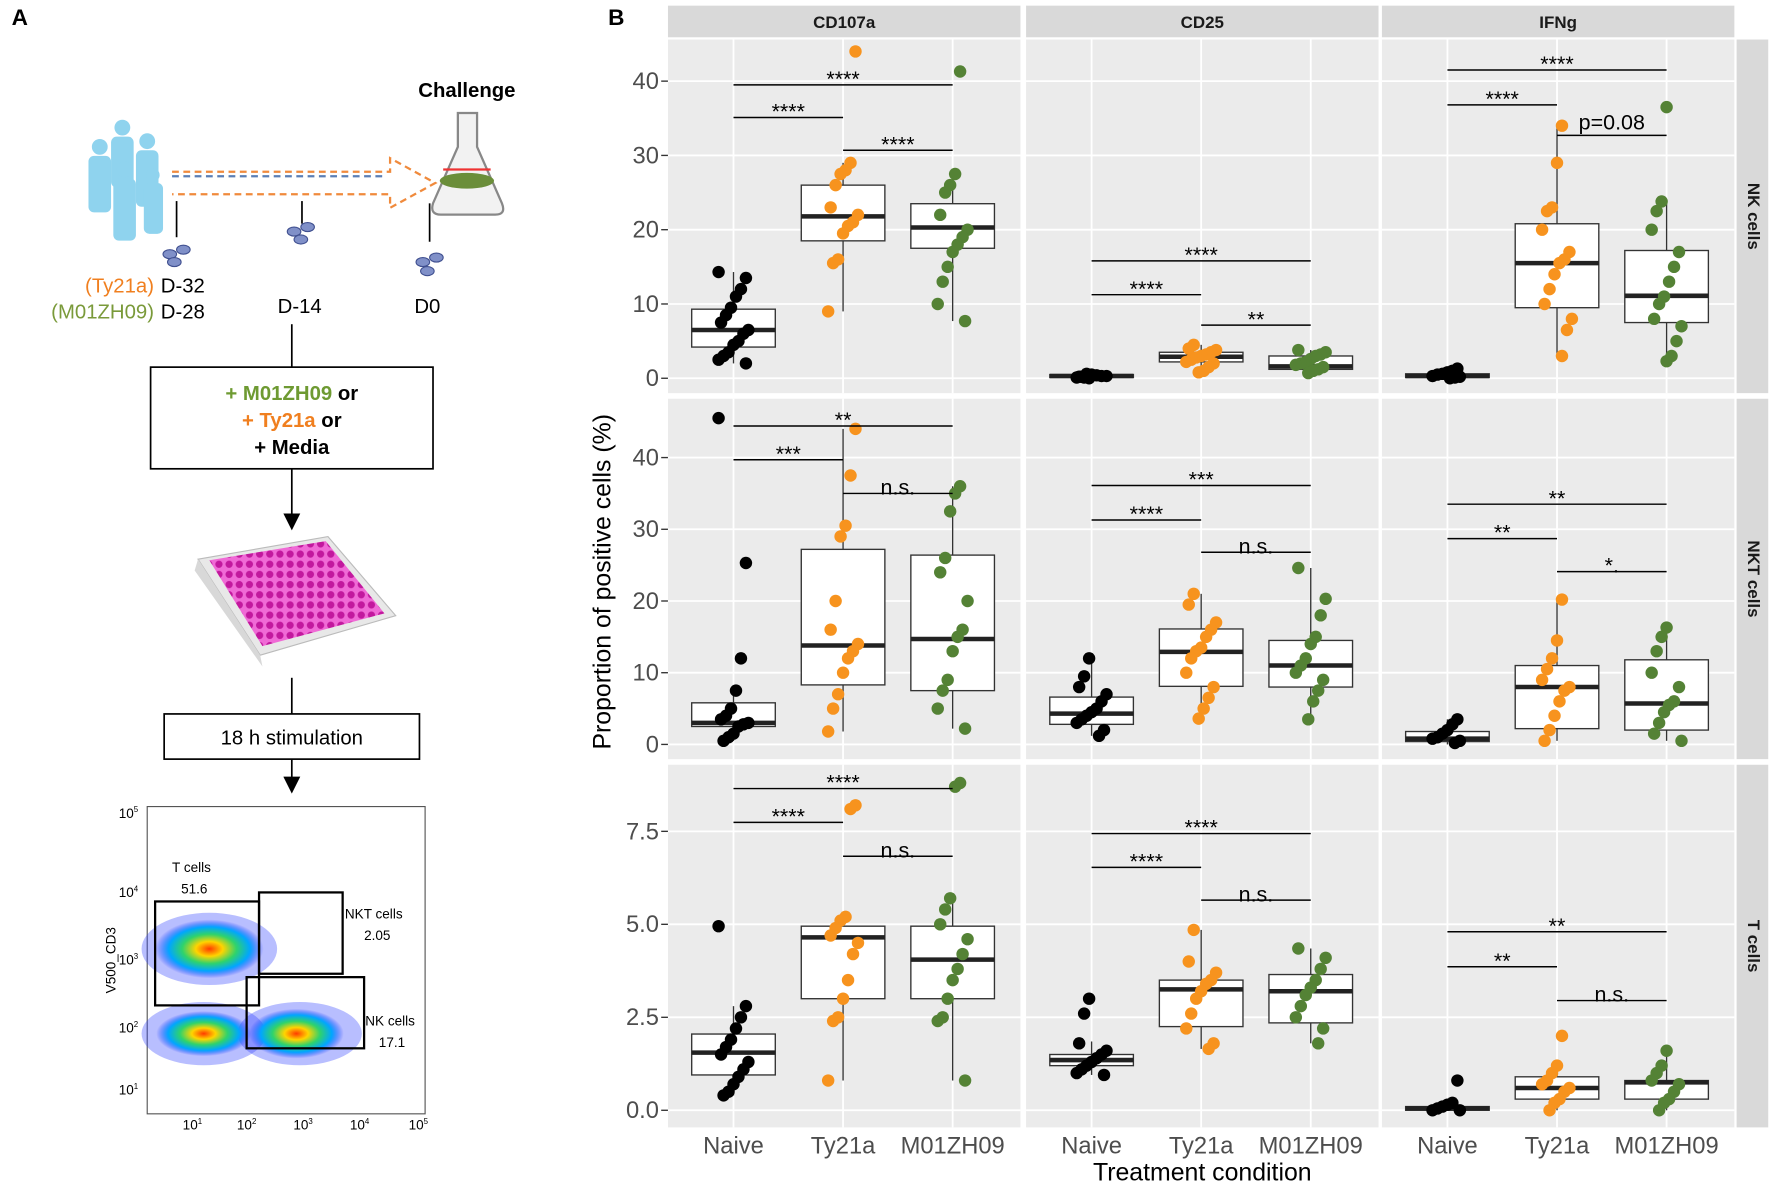 Image resolution: width=1772 pixels, height=1185 pixels. What do you see at coordinates (642, 1018) in the screenshot?
I see `y-tick-label: 2.5` at bounding box center [642, 1018].